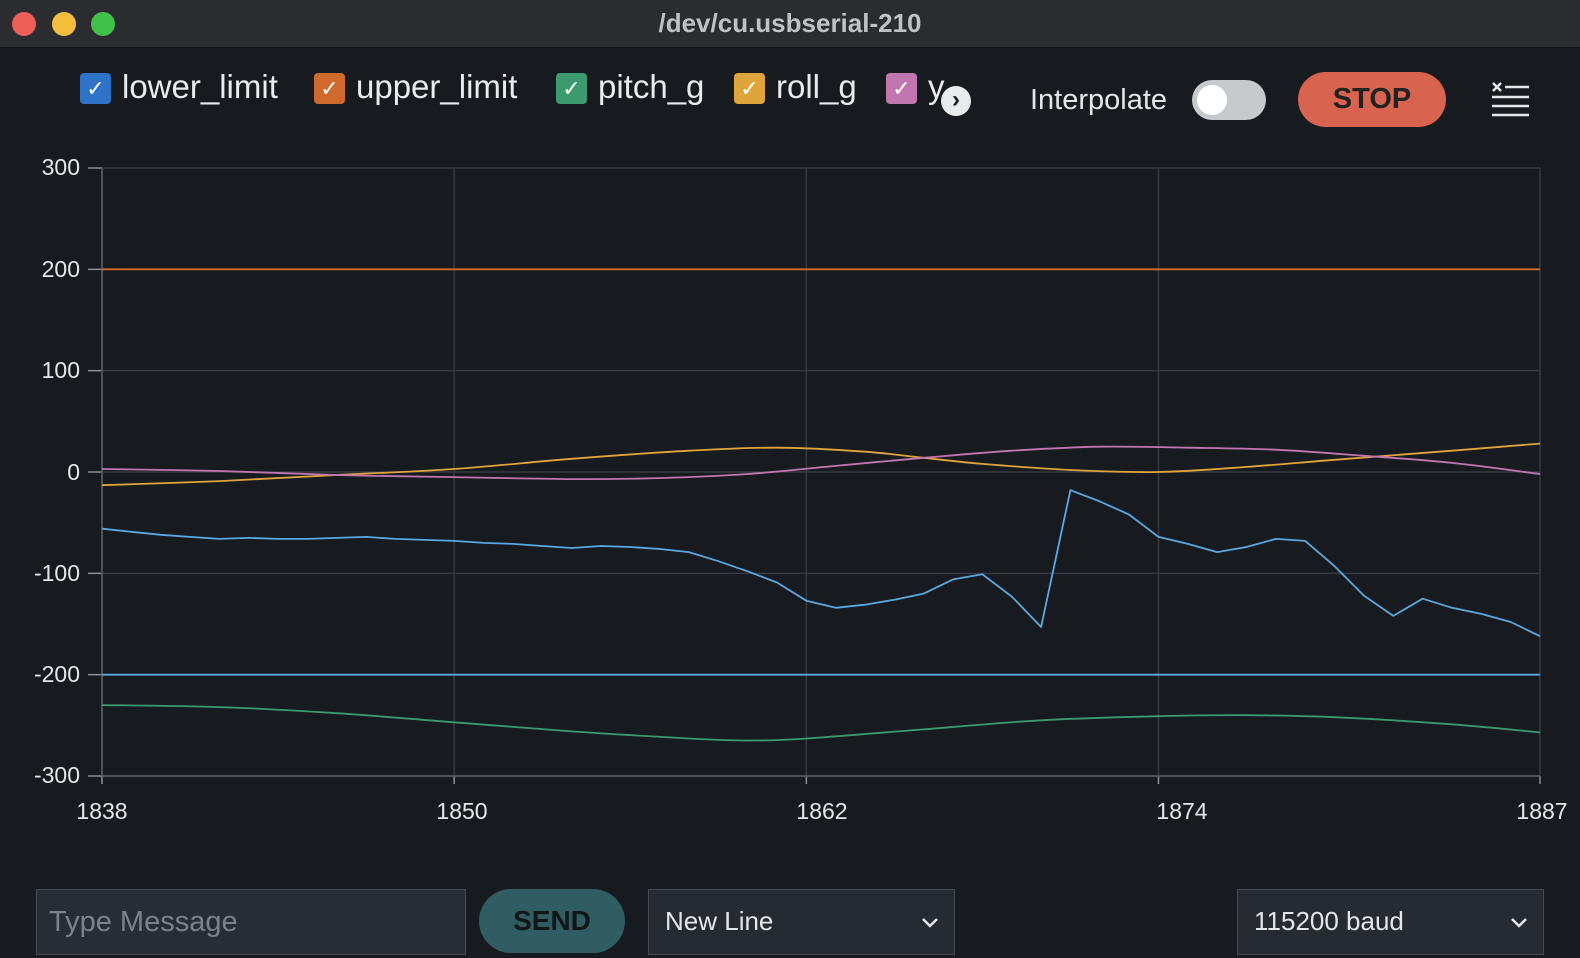 This screenshot has width=1580, height=958. Describe the element at coordinates (73, 472) in the screenshot. I see `y-tick-label: 0` at that location.